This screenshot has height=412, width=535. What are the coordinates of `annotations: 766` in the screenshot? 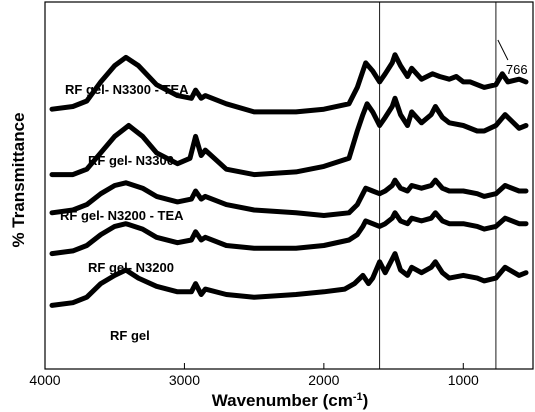 It's located at (512, 58).